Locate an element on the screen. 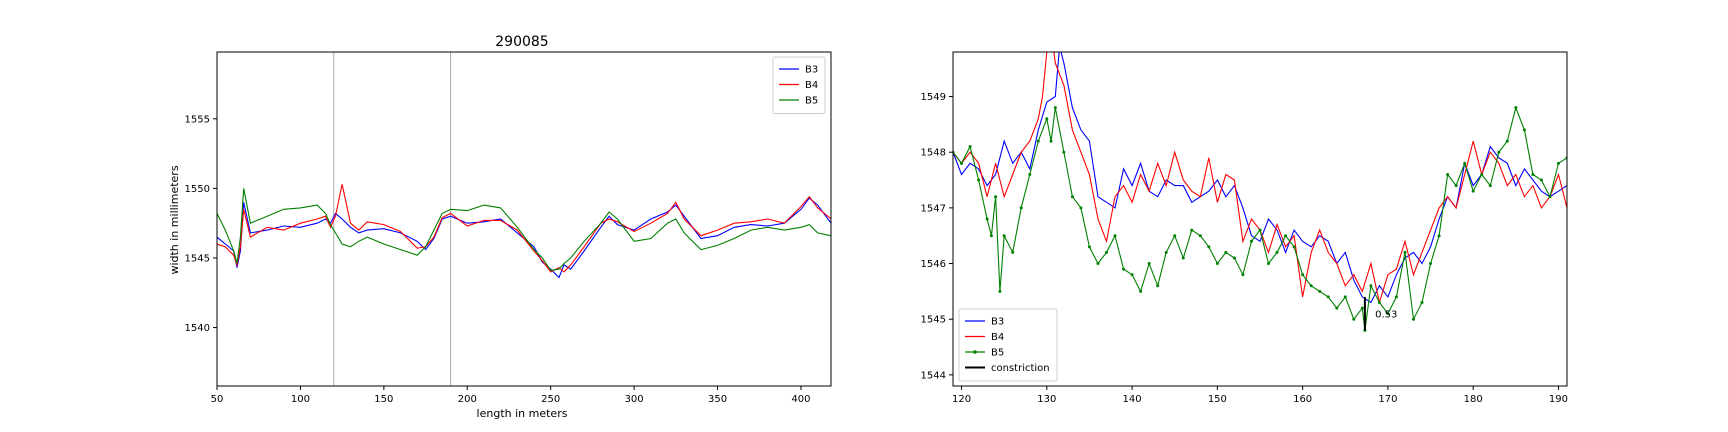 This screenshot has height=432, width=1728. legend-label: B3 is located at coordinates (811, 70).